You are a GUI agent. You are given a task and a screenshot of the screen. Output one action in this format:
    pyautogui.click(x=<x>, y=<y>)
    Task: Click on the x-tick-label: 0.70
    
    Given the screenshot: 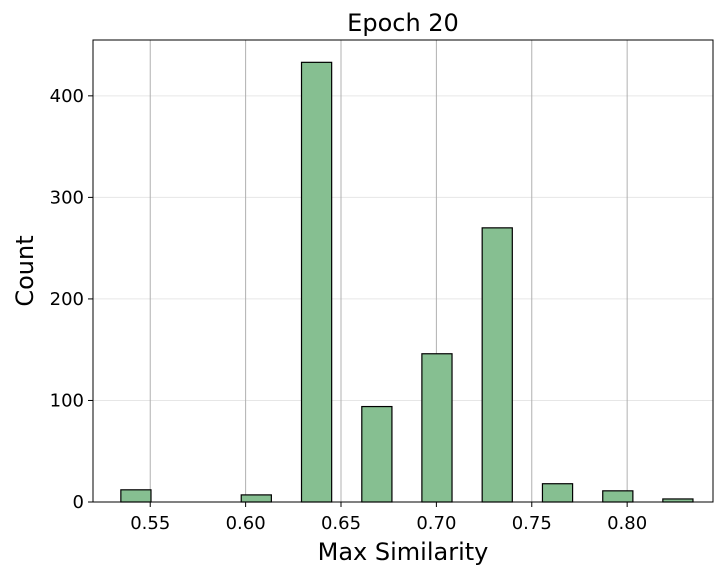 What is the action you would take?
    pyautogui.click(x=436, y=523)
    